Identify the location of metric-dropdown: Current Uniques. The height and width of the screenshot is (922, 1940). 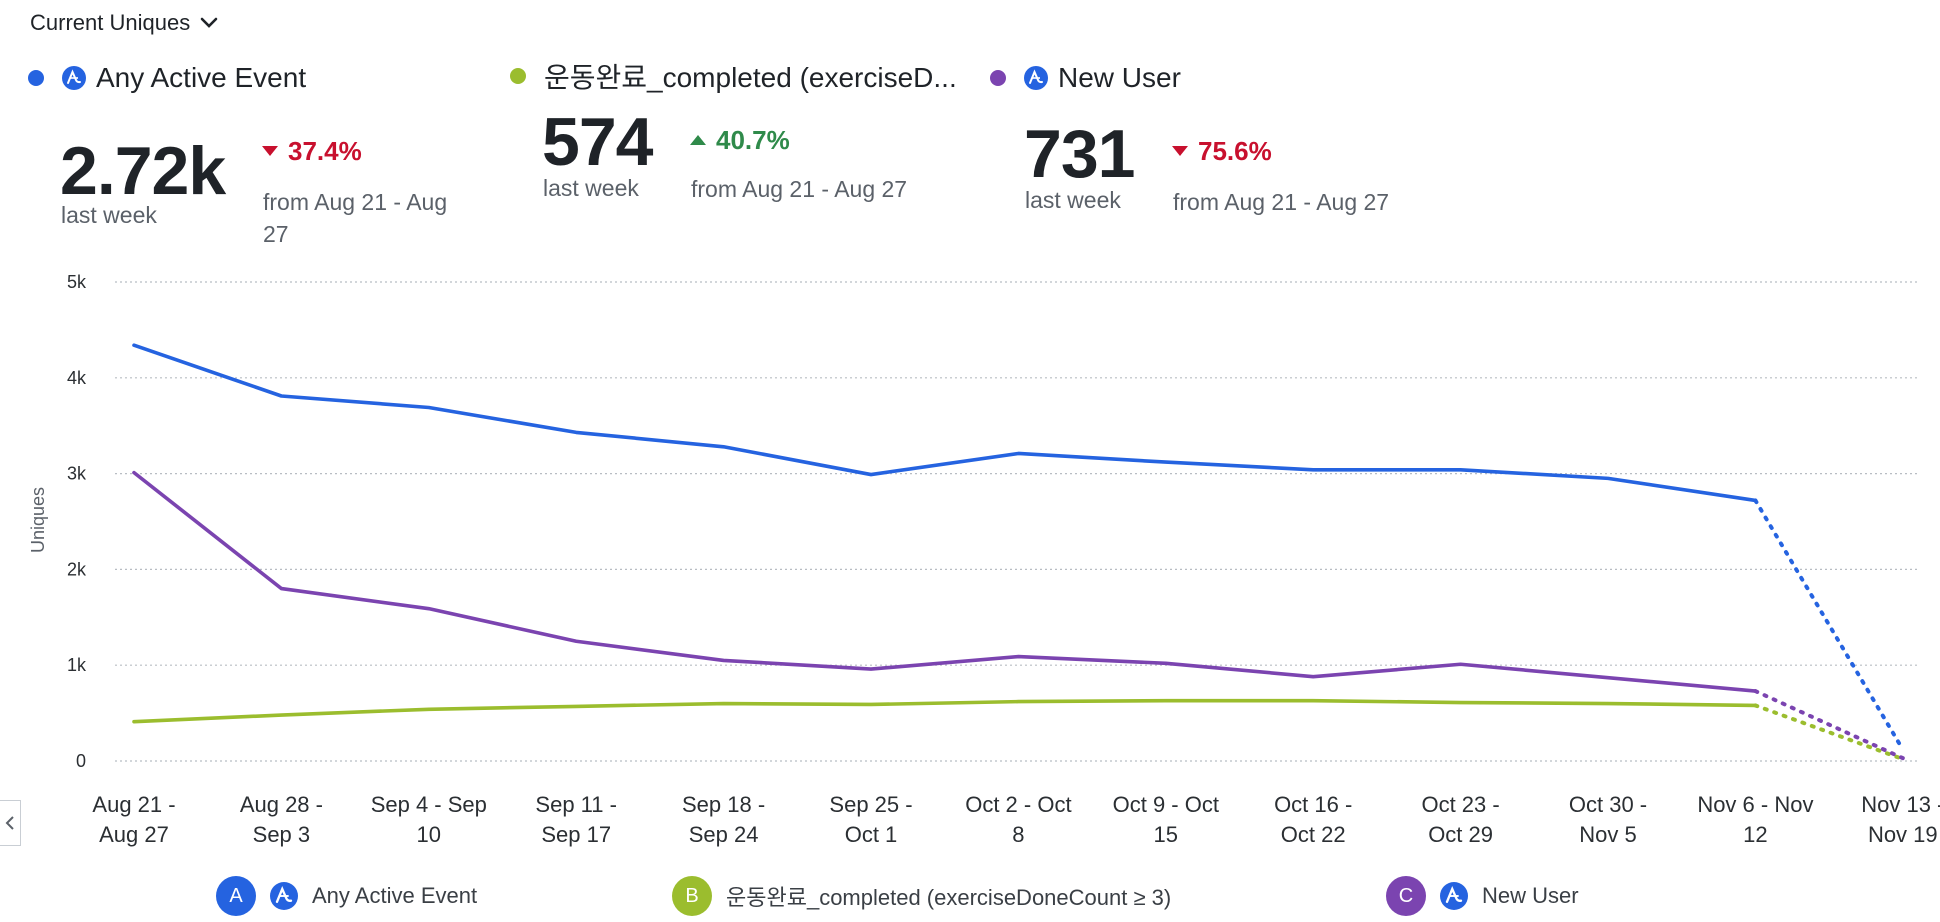
(124, 23).